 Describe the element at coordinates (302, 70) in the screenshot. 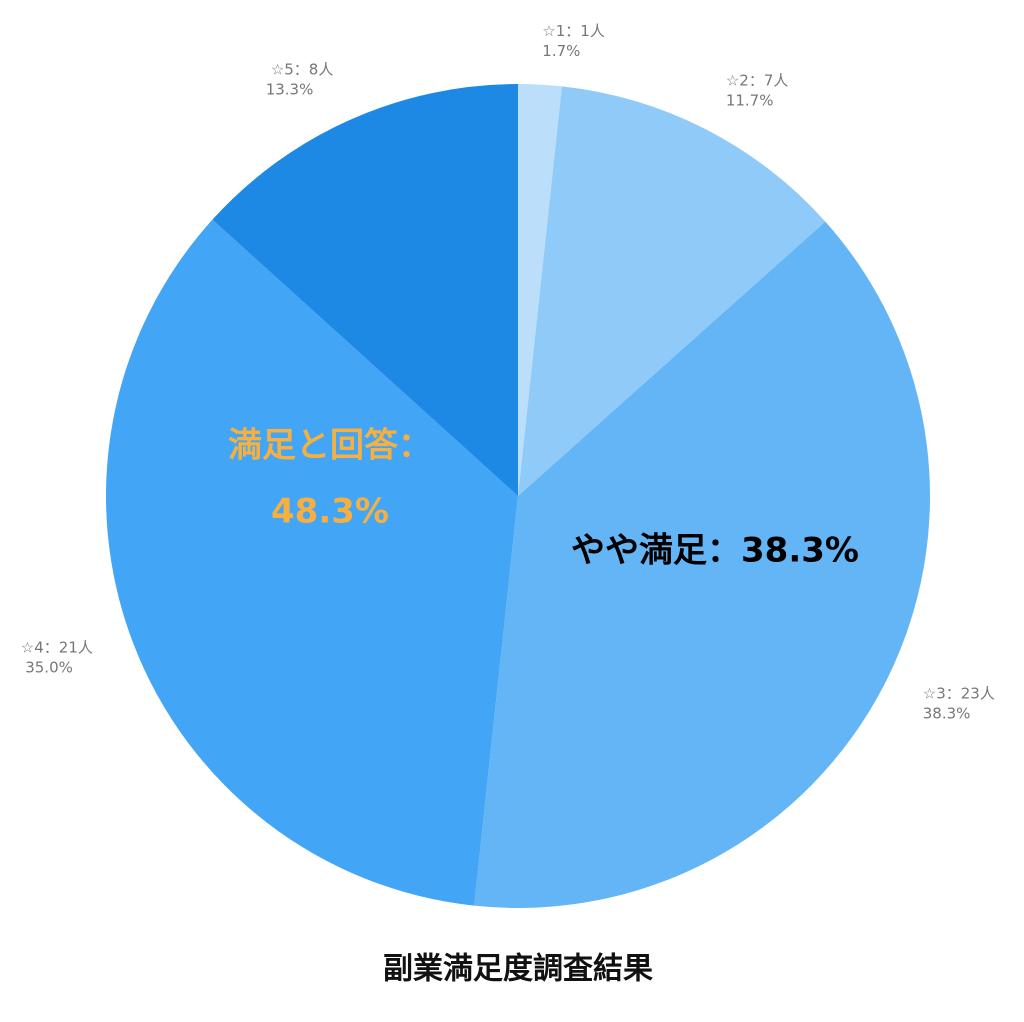

I see `slice-label: ☆5：8人` at that location.